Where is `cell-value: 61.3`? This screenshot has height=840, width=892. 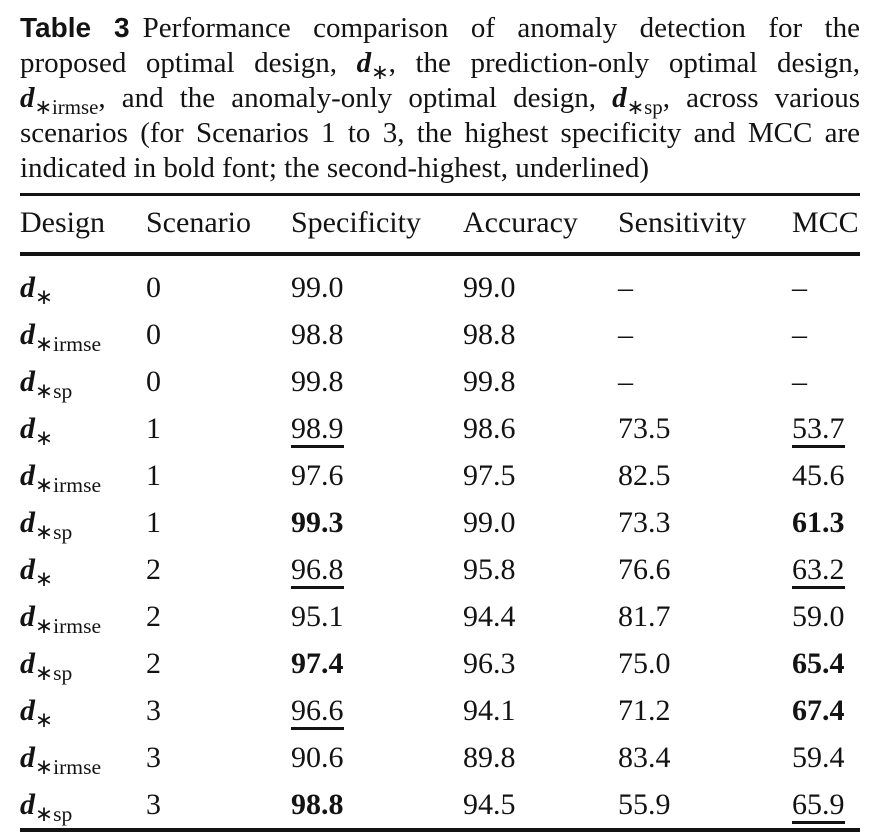 cell-value: 61.3 is located at coordinates (818, 522).